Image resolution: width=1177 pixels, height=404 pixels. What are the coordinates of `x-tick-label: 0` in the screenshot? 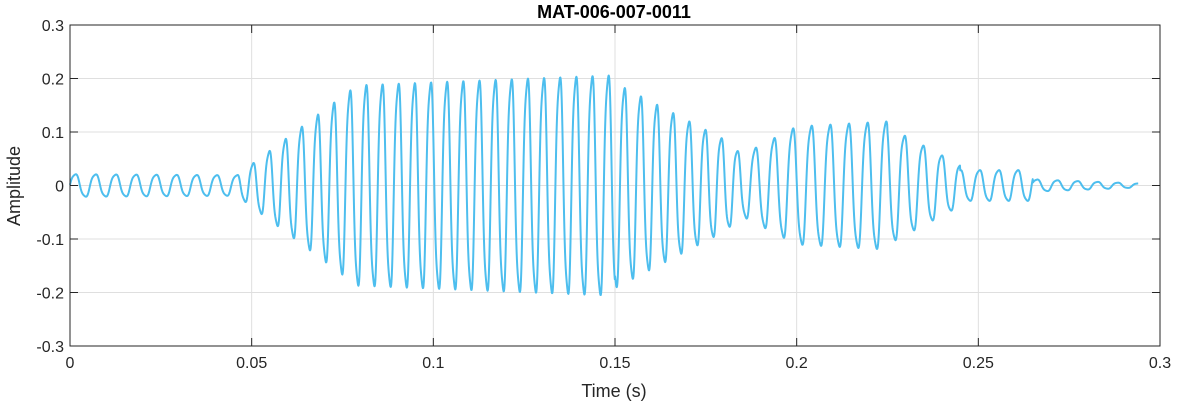 It's located at (70, 363).